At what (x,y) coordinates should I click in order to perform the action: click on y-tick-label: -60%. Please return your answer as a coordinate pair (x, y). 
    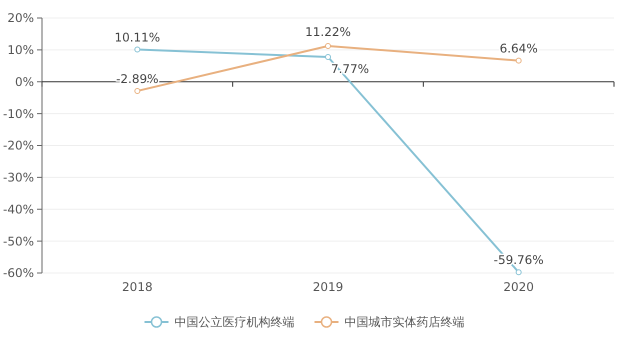
    Looking at the image, I should click on (18, 273).